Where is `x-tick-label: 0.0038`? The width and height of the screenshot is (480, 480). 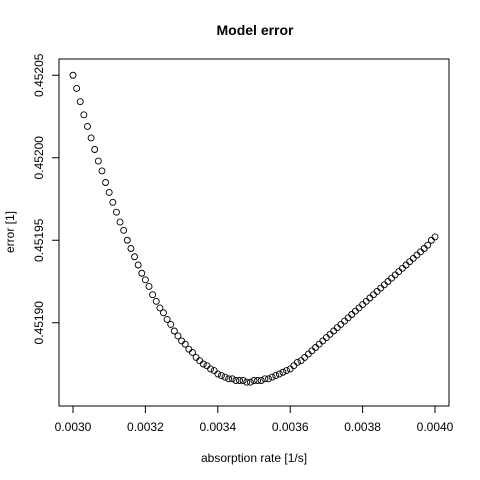 x-tick-label: 0.0038 is located at coordinates (362, 427).